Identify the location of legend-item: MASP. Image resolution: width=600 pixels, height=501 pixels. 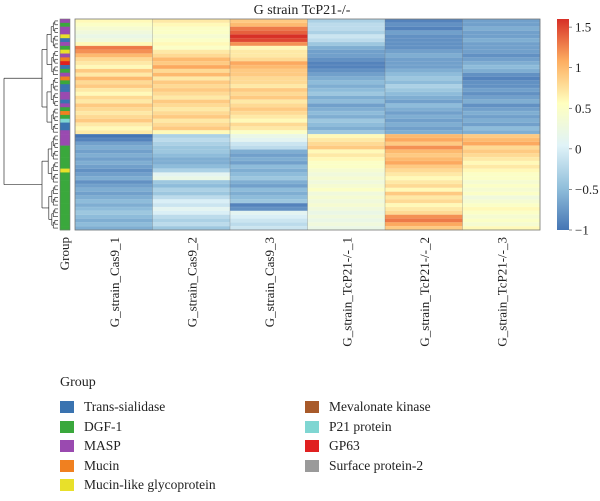
(90, 446).